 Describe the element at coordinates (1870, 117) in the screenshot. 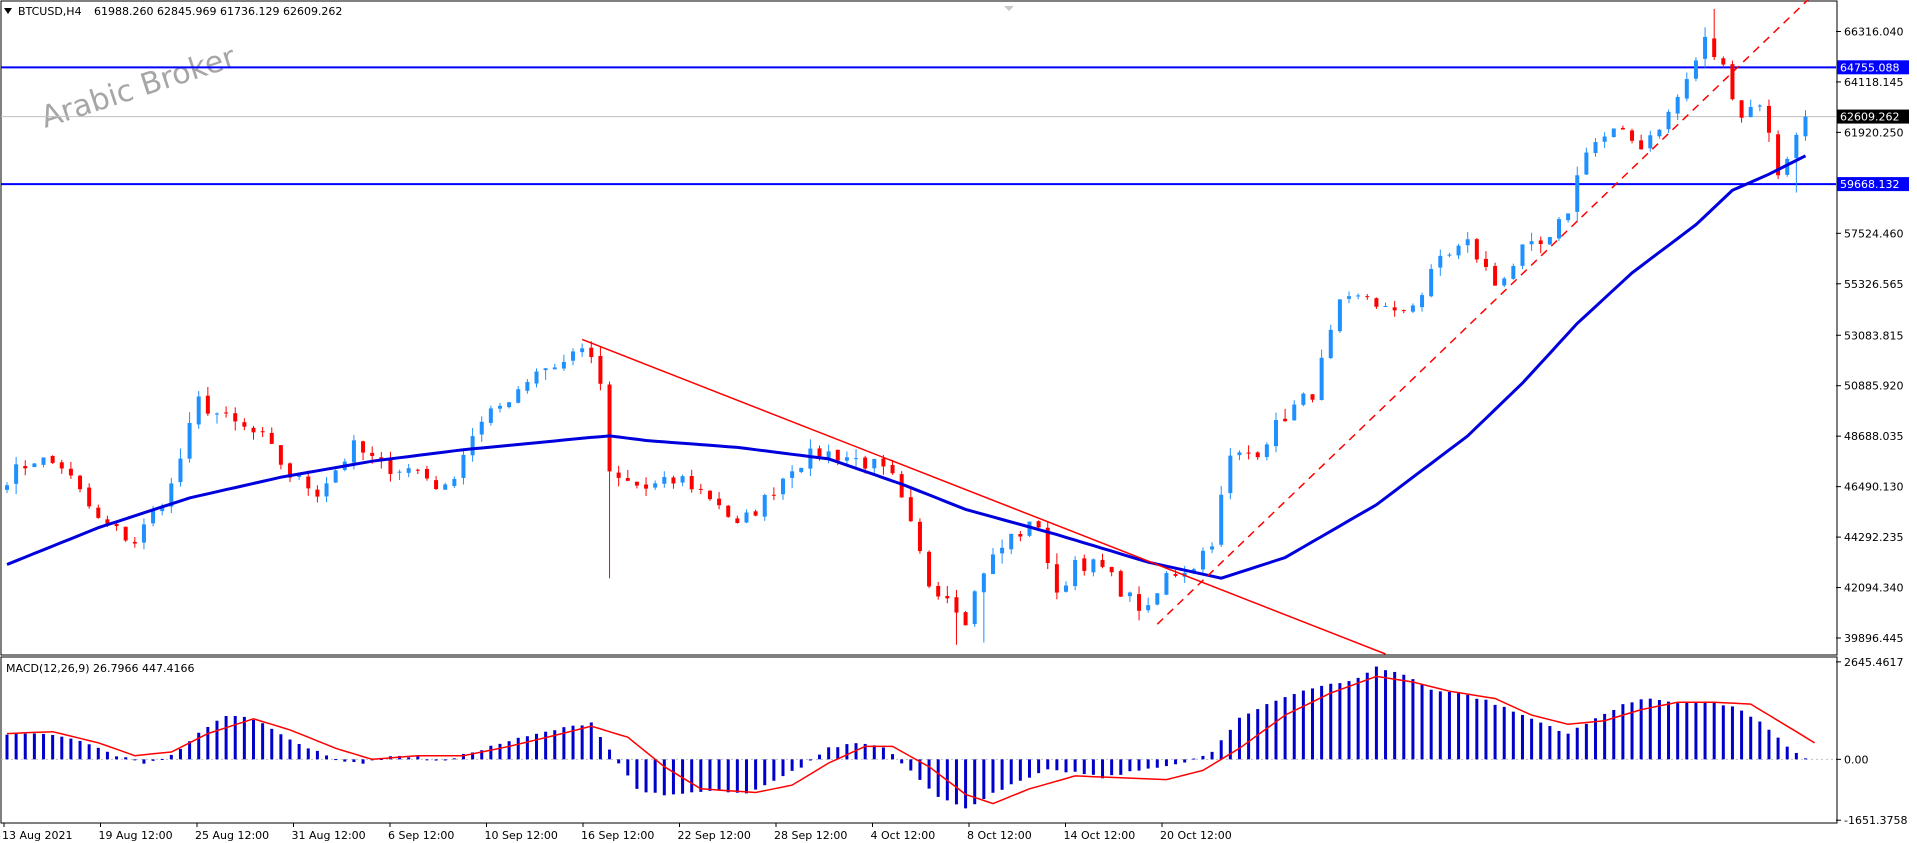

I see `current-price-tag-text: 62609.262` at that location.